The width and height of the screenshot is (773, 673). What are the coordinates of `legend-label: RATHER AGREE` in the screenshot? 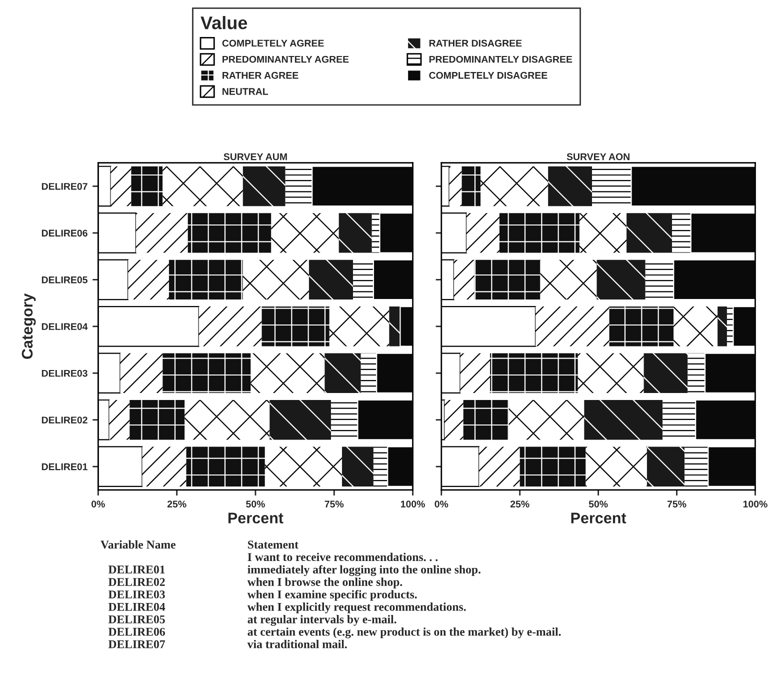 It's located at (260, 75).